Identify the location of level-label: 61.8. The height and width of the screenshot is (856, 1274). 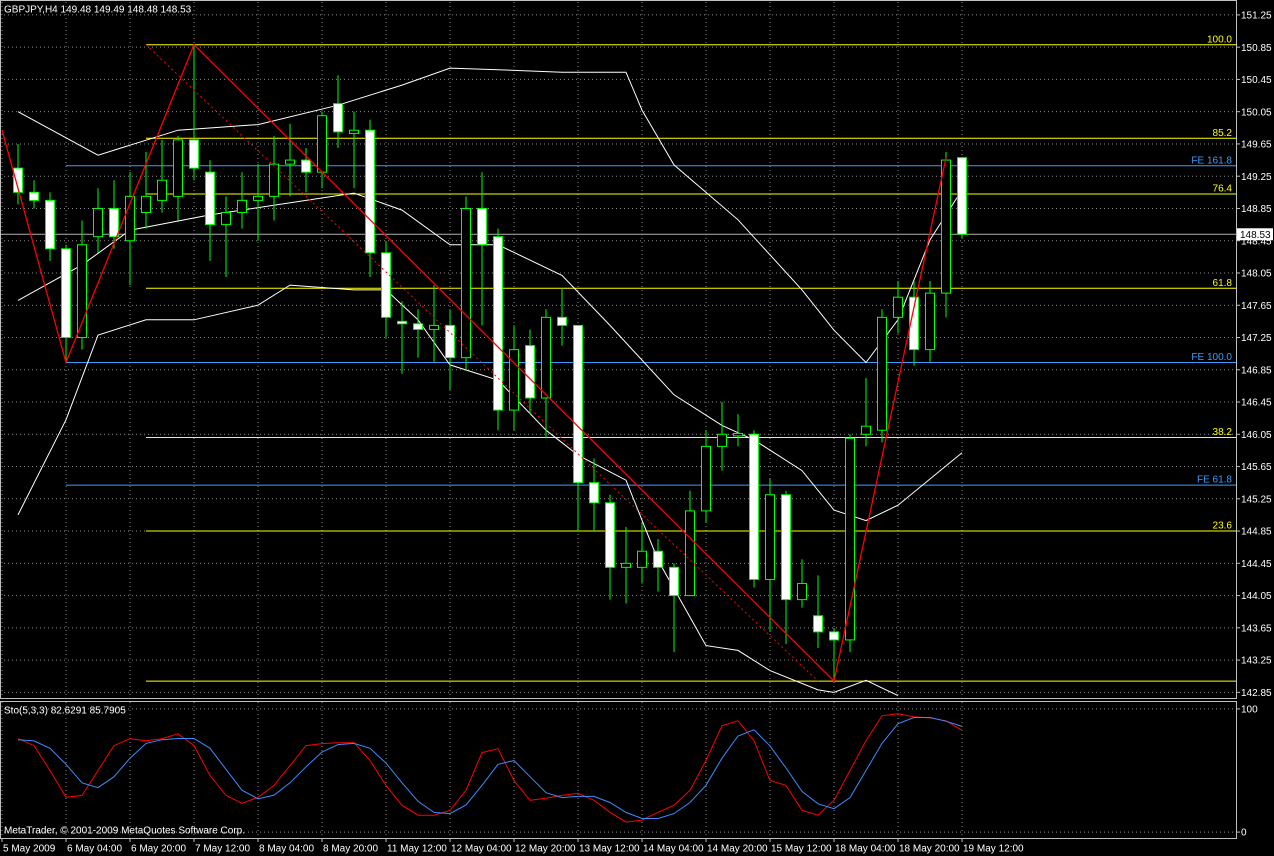
(1223, 283).